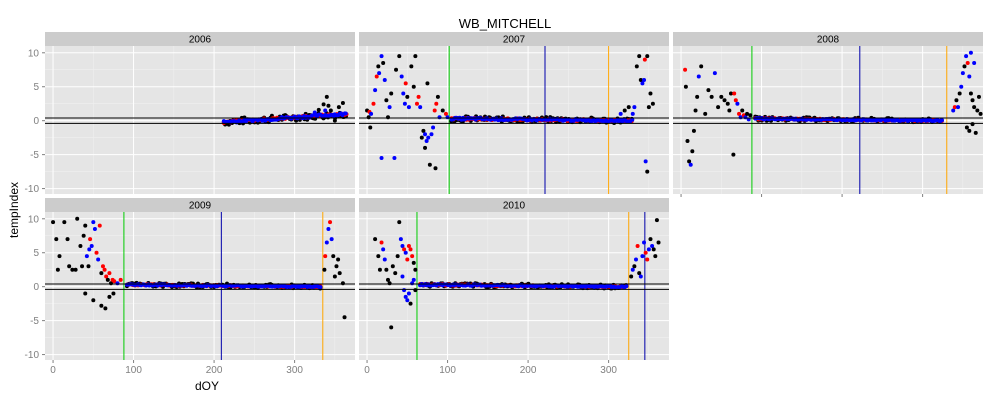 This screenshot has height=400, width=1000. What do you see at coordinates (34, 219) in the screenshot?
I see `y-tick-label: 10` at bounding box center [34, 219].